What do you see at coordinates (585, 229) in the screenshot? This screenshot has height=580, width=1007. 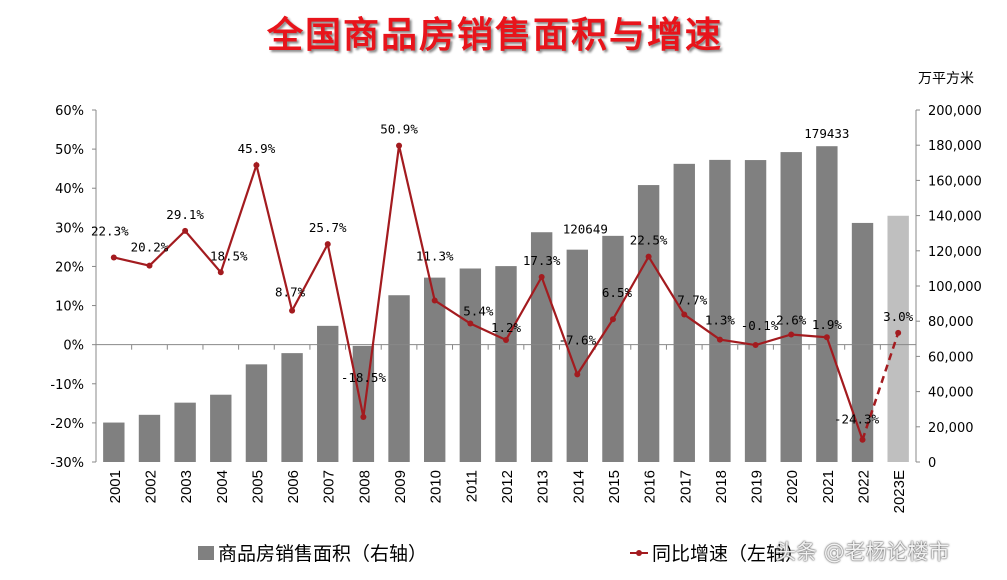 I see `bar-data-label: 120649` at bounding box center [585, 229].